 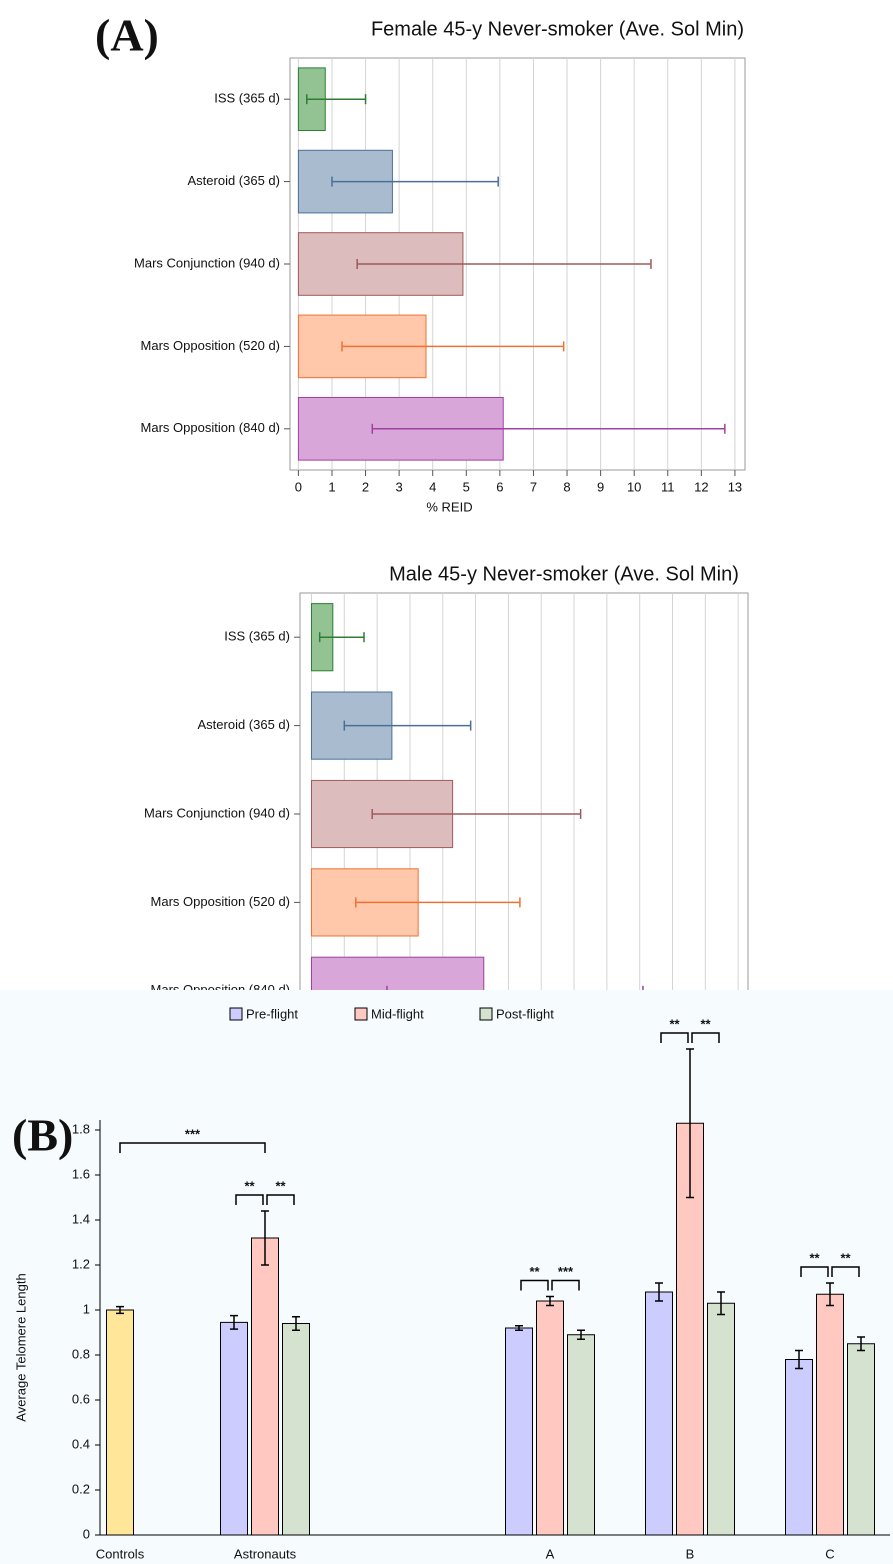 What do you see at coordinates (272, 1013) in the screenshot?
I see `legend-label: Pre-flight` at bounding box center [272, 1013].